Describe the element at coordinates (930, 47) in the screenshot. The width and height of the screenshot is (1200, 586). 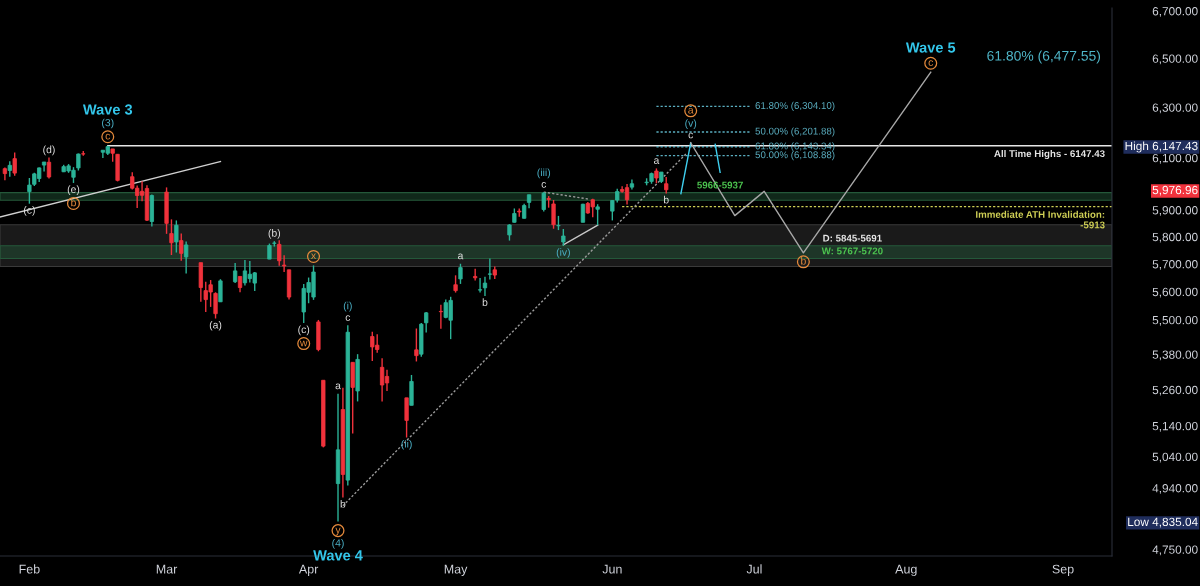
I see `annotation: Wave 5` at that location.